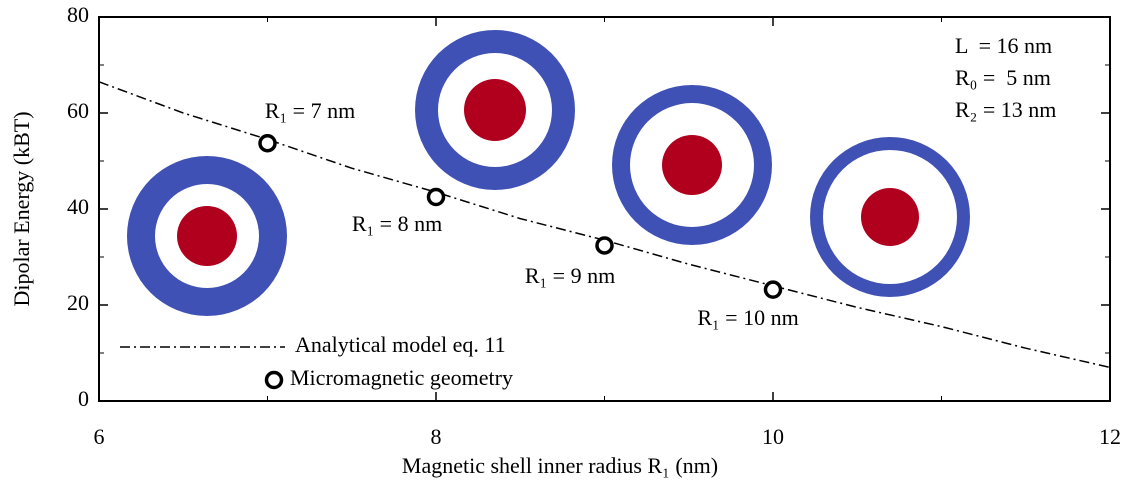 The image size is (1126, 488). What do you see at coordinates (400, 344) in the screenshot?
I see `legend-label: Analytical model eq. 11` at bounding box center [400, 344].